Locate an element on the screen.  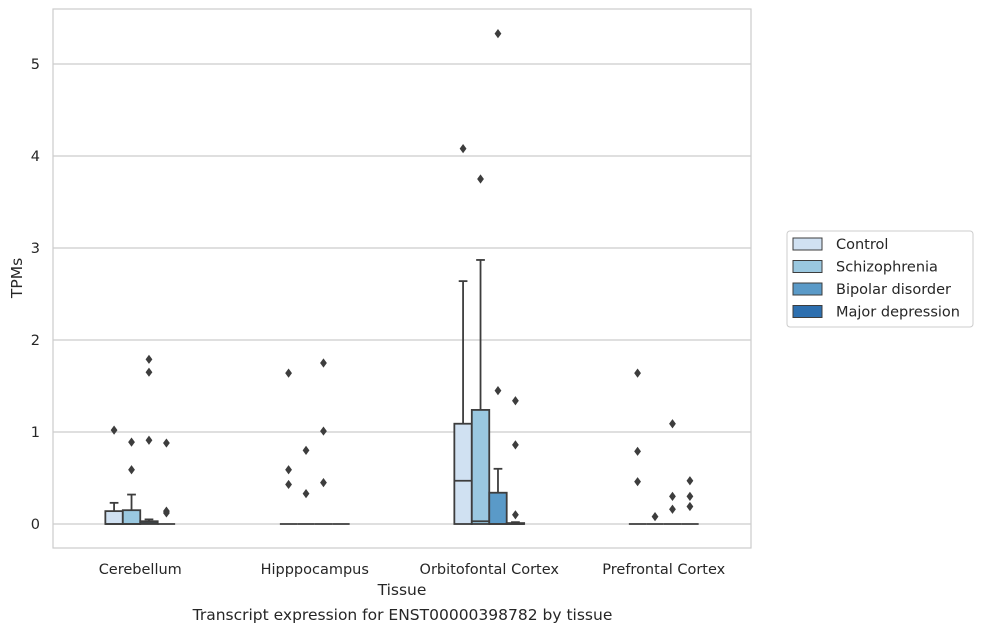
y-tick-label: 5 is located at coordinates (35, 65).